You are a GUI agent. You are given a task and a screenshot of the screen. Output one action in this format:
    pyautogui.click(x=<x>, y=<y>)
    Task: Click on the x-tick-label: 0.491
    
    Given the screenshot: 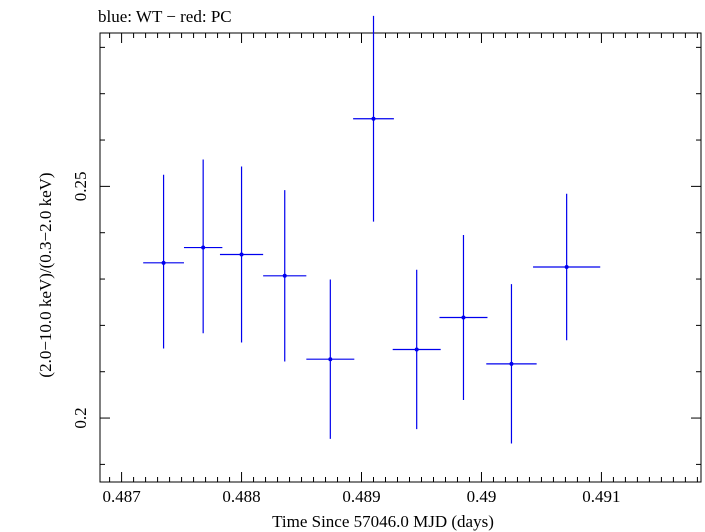 What is the action you would take?
    pyautogui.click(x=601, y=496)
    